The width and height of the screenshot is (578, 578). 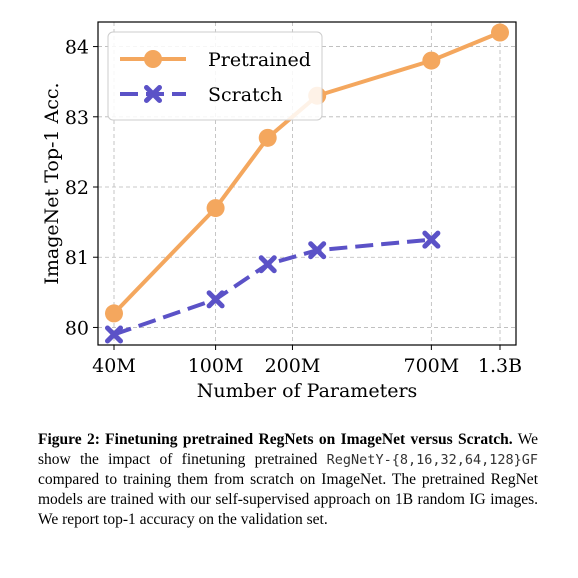 What do you see at coordinates (201, 95) in the screenshot?
I see `legend-item-scratch: Scratch` at bounding box center [201, 95].